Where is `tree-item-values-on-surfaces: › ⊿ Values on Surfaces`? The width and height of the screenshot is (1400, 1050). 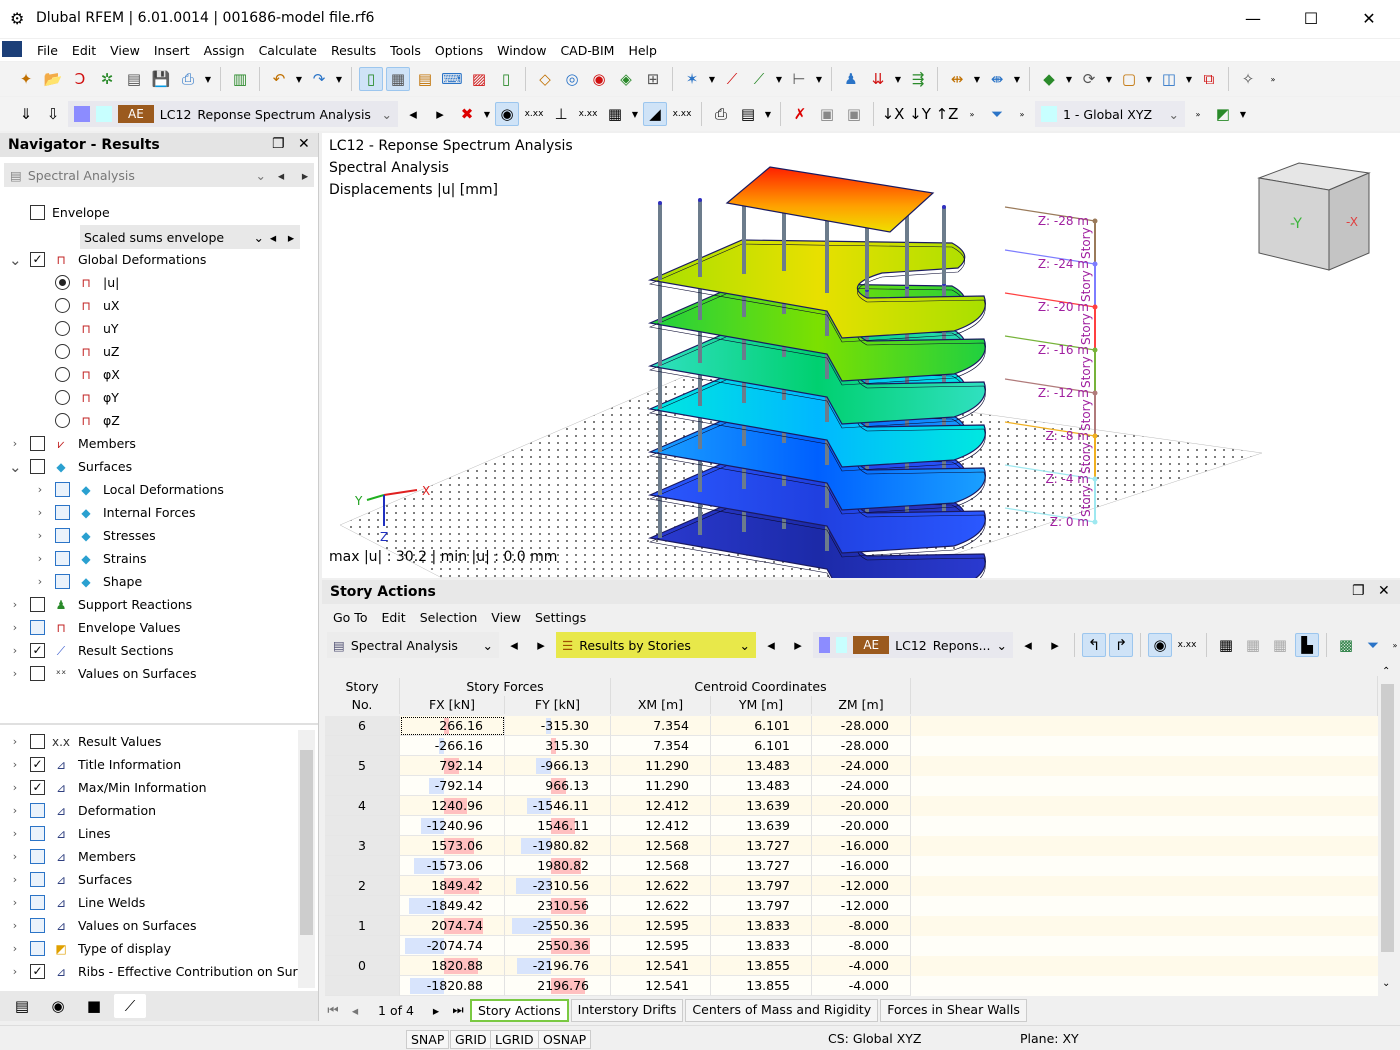 tree-item-values-on-surfaces: › ⊿ Values on Surfaces is located at coordinates (149, 925).